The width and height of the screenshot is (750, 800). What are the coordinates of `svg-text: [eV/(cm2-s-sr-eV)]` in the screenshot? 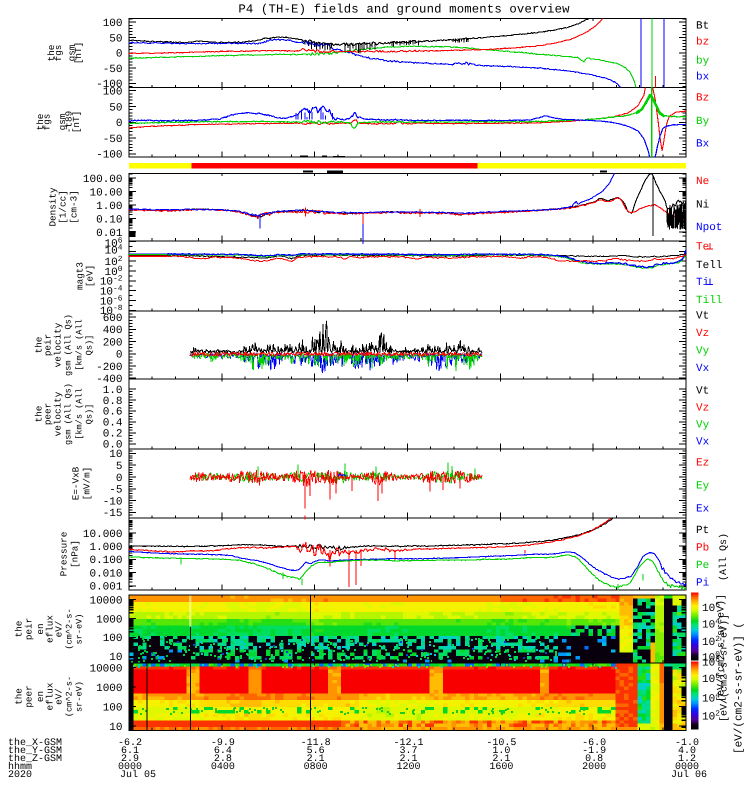 It's located at (722, 648).